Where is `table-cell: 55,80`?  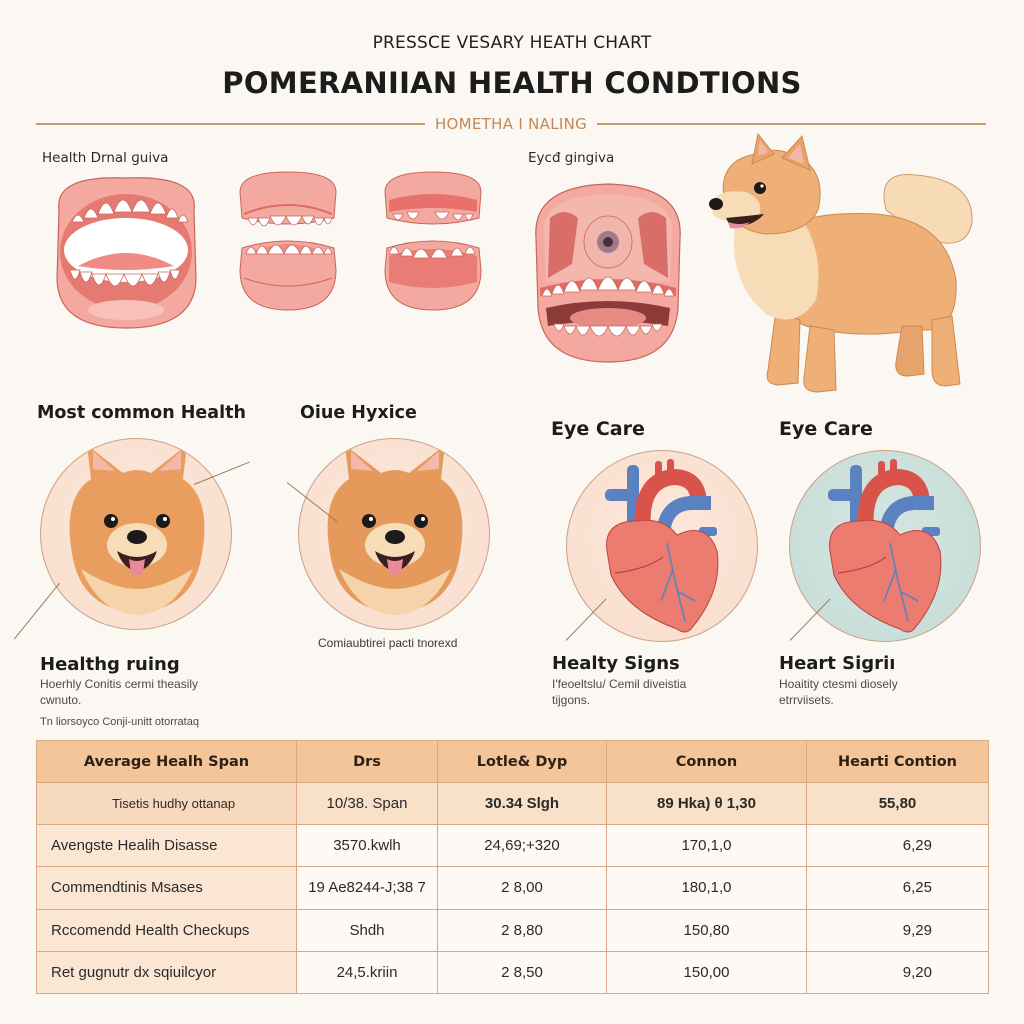
table-cell: 55,80 is located at coordinates (897, 803).